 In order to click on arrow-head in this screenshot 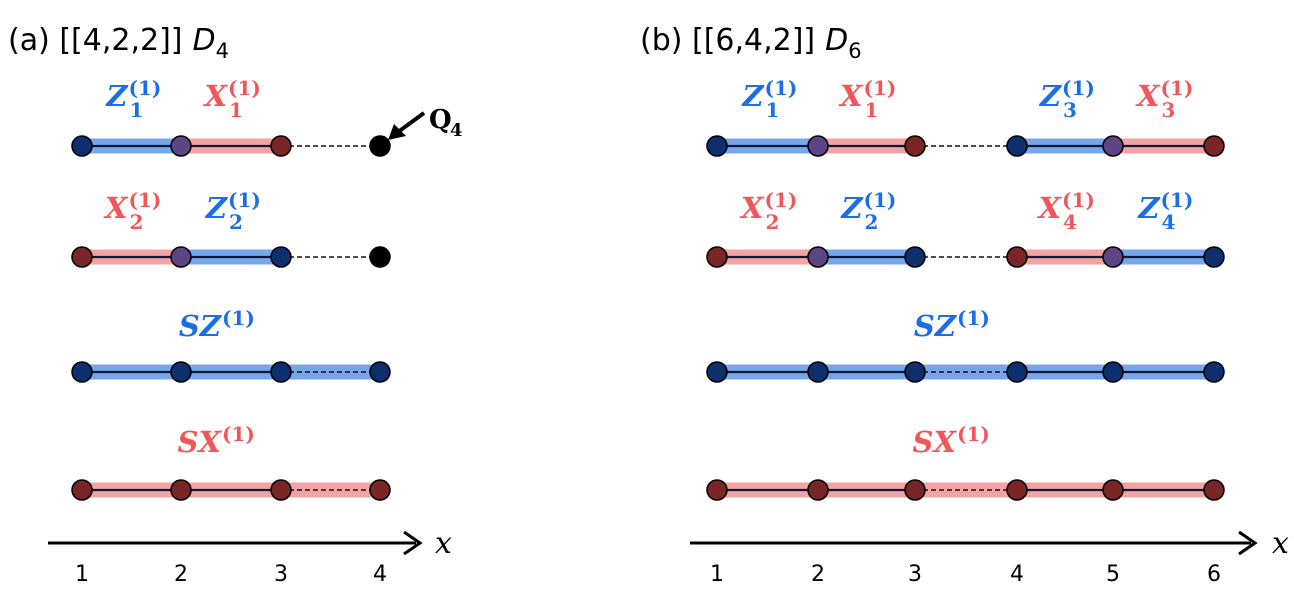, I will do `click(397, 132)`.